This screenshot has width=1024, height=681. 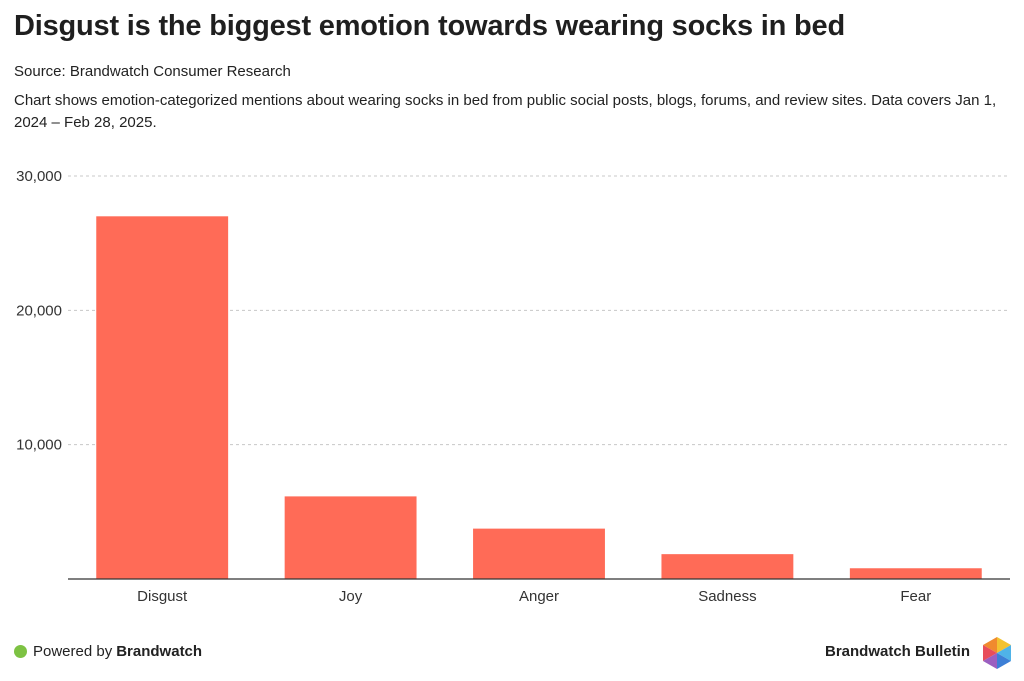 What do you see at coordinates (39, 176) in the screenshot?
I see `y-tick-label: 30,000` at bounding box center [39, 176].